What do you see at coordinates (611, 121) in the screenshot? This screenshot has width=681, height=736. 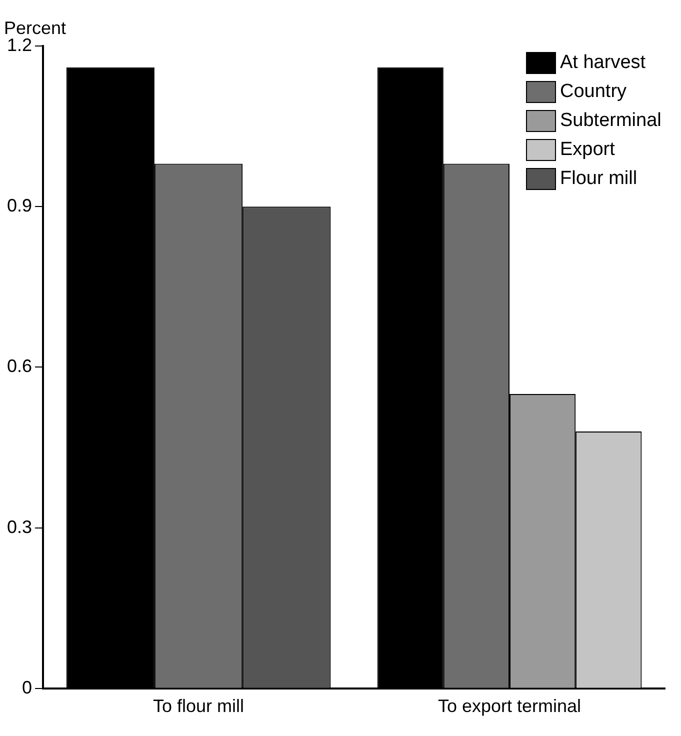 I see `legend-label: Subterminal` at bounding box center [611, 121].